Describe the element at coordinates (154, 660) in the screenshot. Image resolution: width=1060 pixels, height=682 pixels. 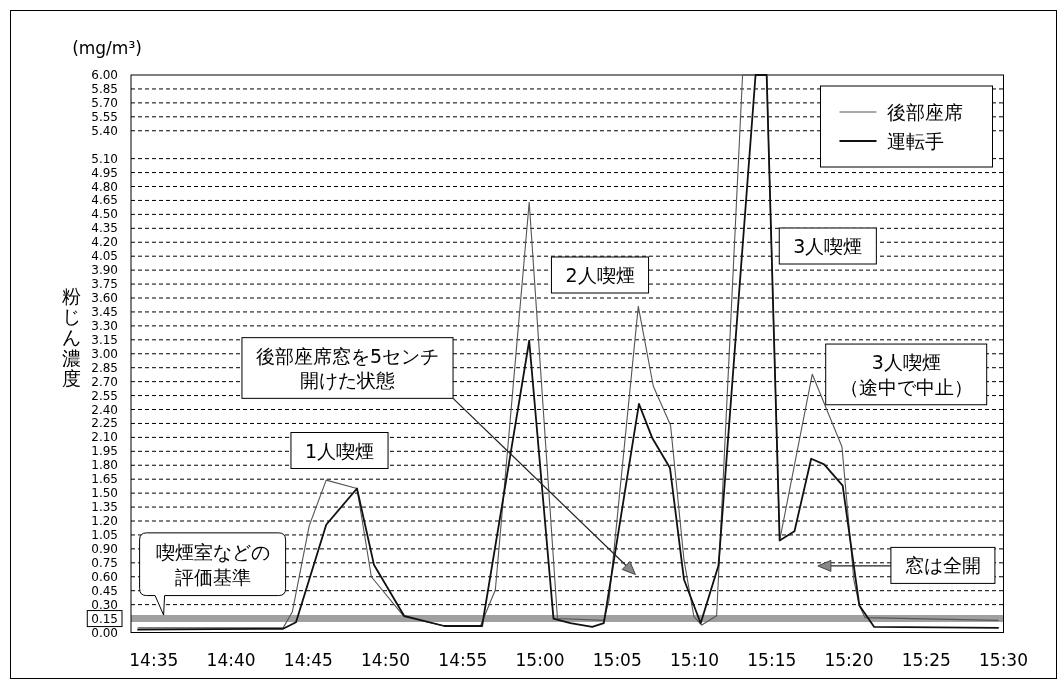
I see `x-tick-label: 14:35` at that location.